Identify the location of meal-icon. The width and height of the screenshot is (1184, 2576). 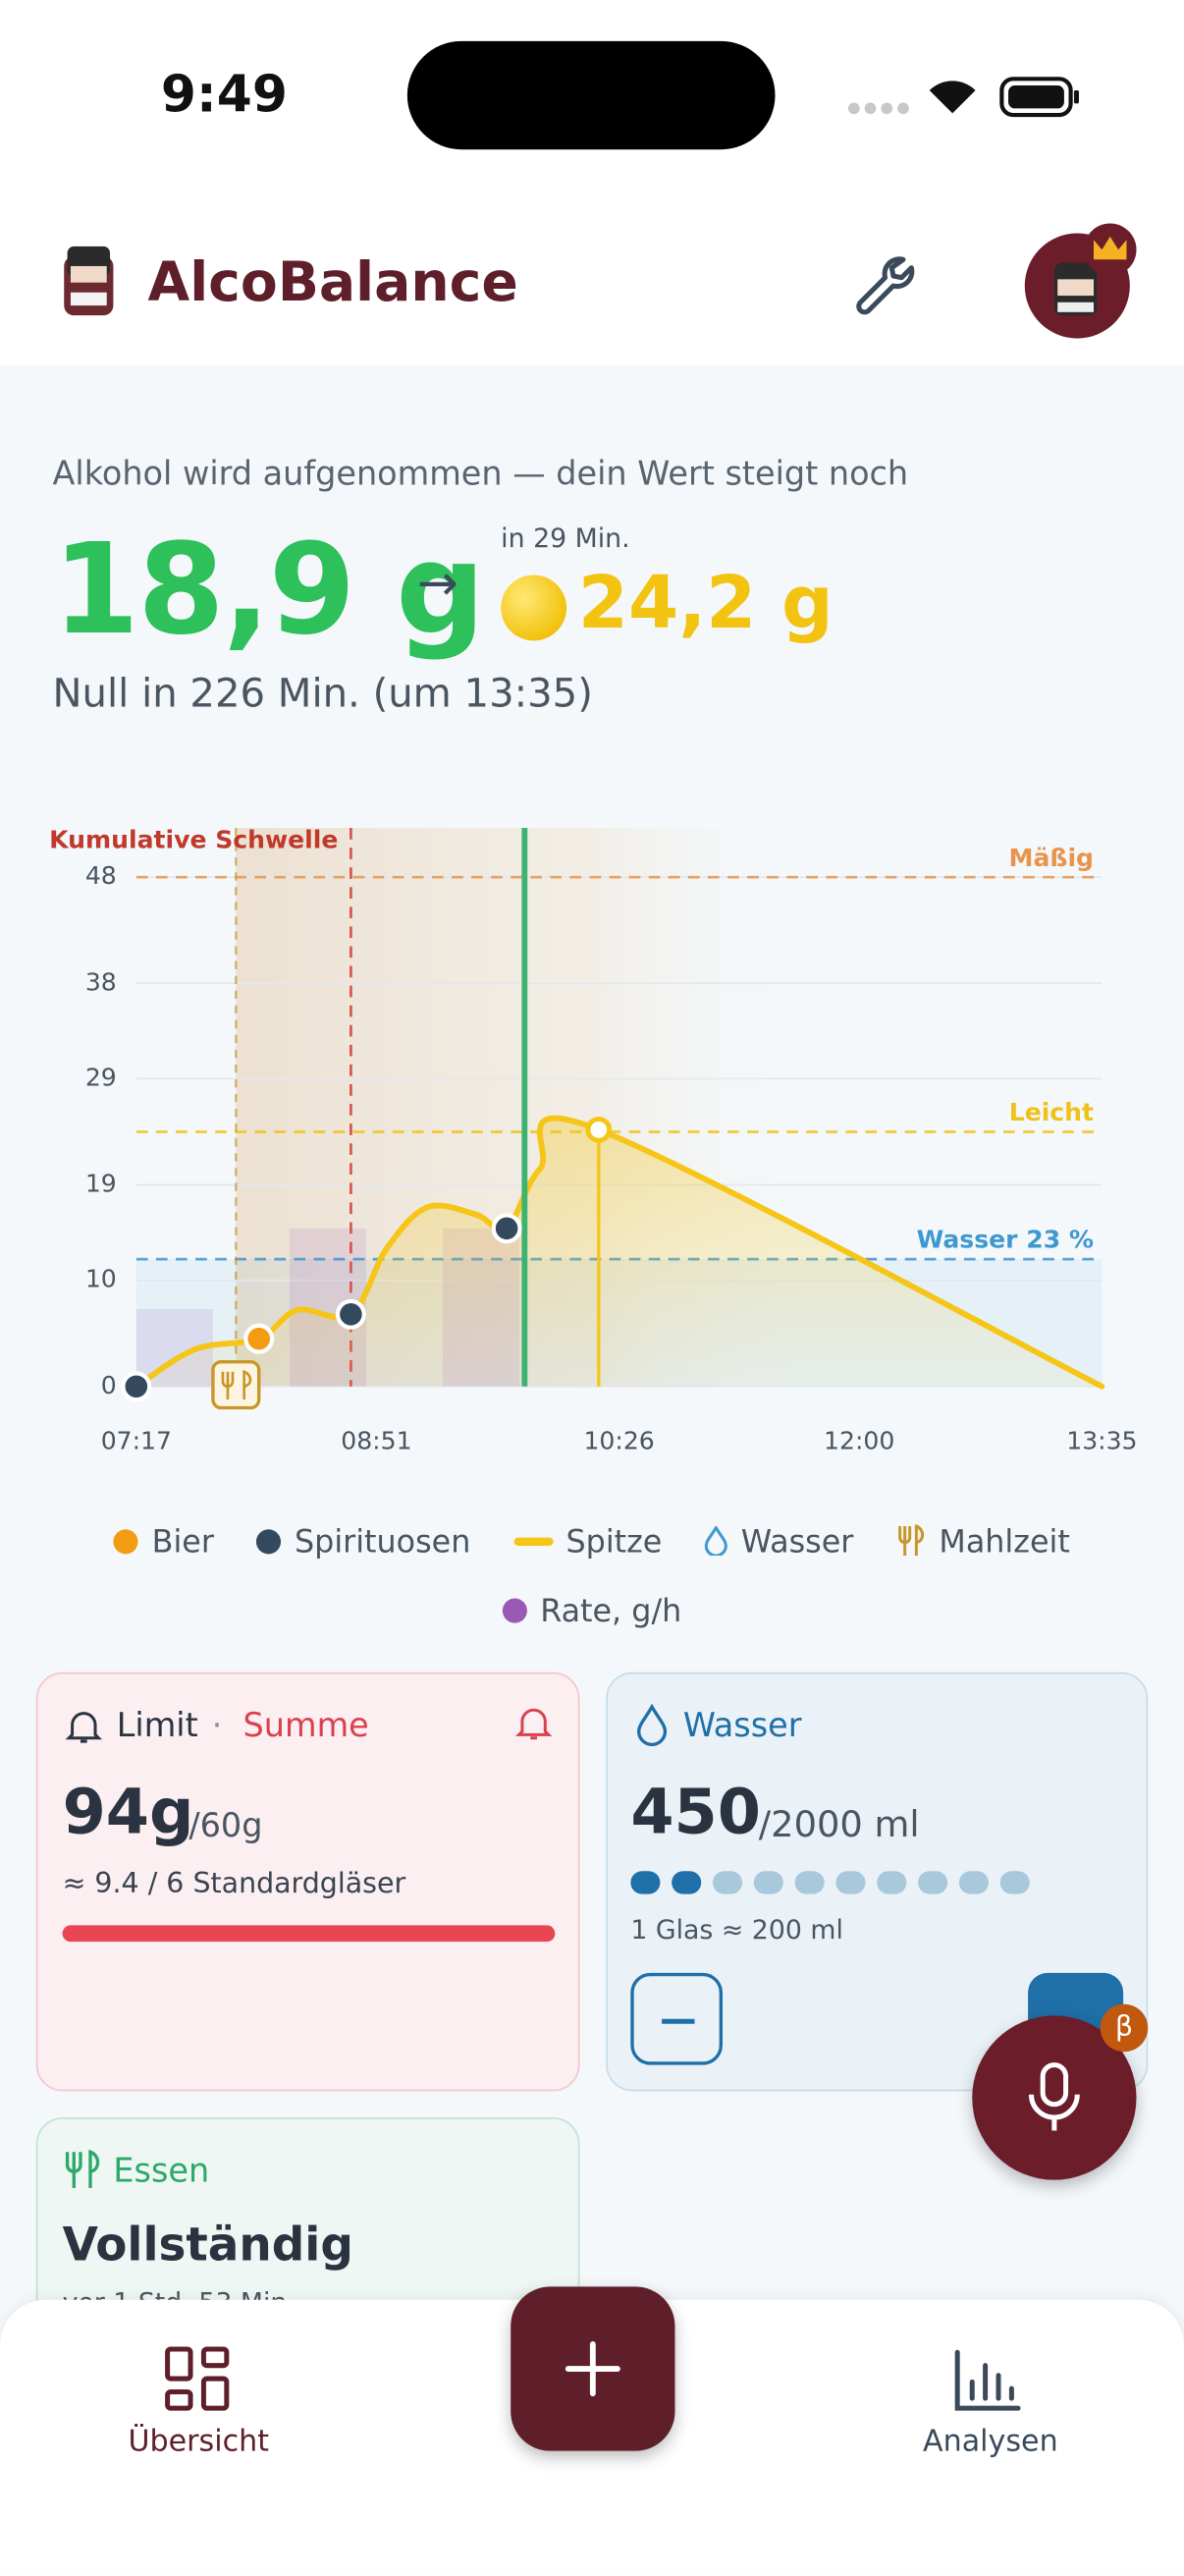
(236, 1385).